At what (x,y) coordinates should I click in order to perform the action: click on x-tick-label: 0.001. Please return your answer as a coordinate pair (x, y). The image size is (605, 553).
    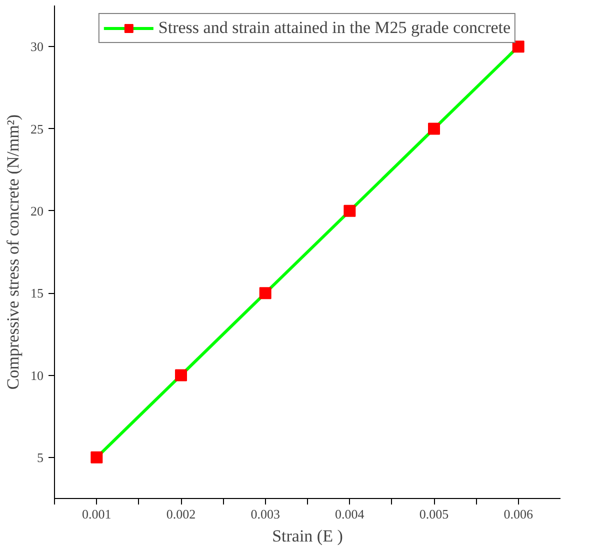
    Looking at the image, I should click on (97, 514).